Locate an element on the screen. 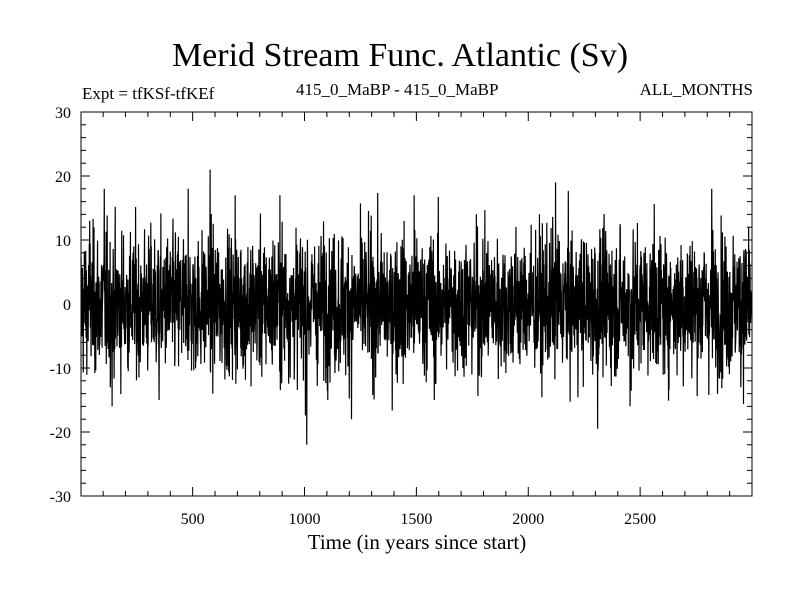 This screenshot has height=600, width=800. y-tick-label: 10 is located at coordinates (63, 241).